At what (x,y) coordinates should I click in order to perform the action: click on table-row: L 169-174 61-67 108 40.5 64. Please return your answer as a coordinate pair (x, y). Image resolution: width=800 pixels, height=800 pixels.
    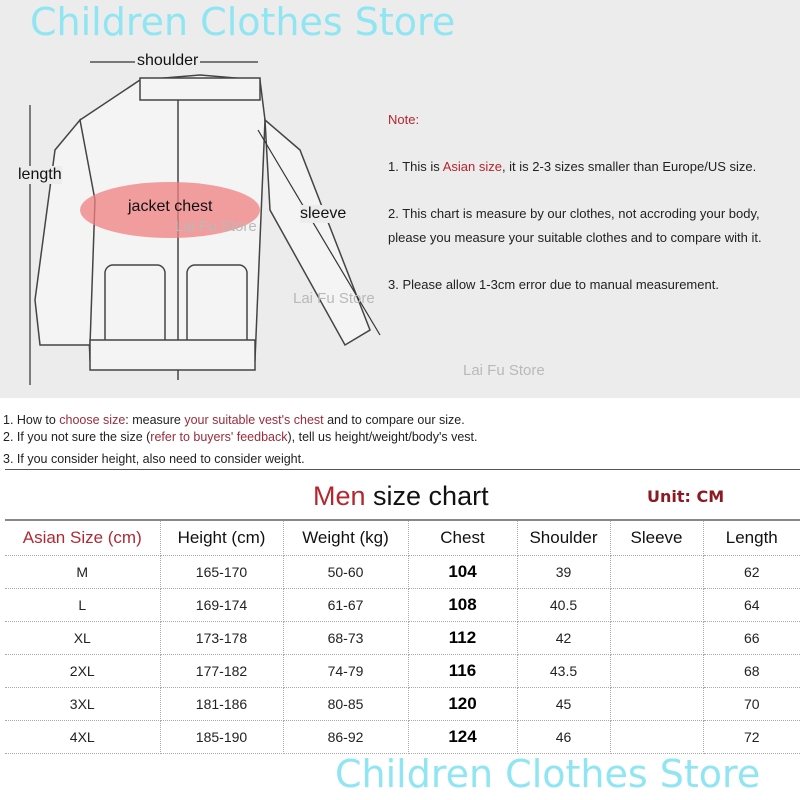
    Looking at the image, I should click on (402, 605).